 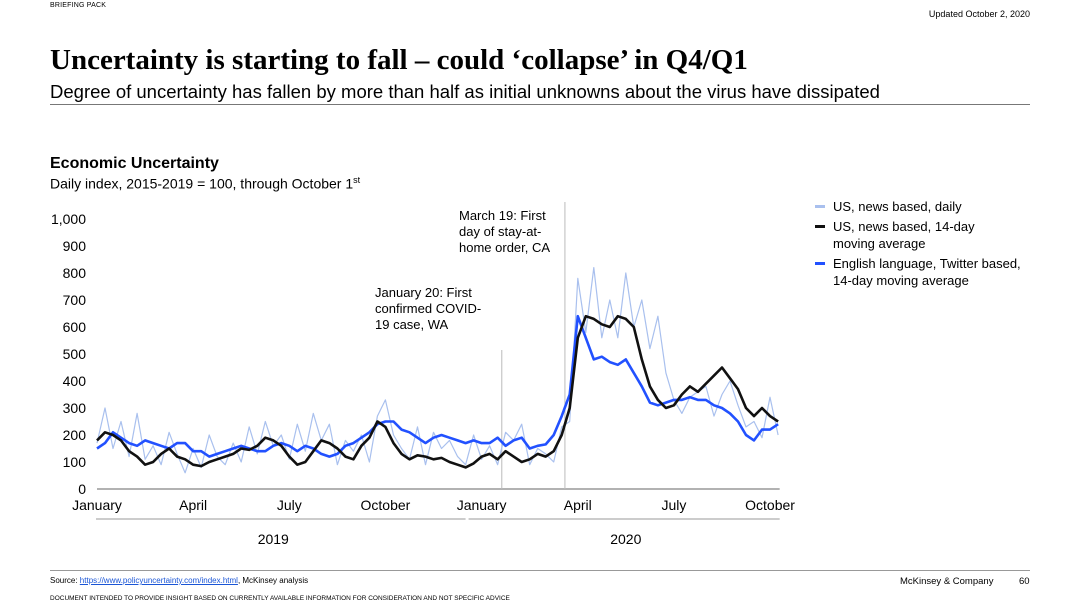 What do you see at coordinates (65, 580) in the screenshot?
I see `source-prefix: Source:` at bounding box center [65, 580].